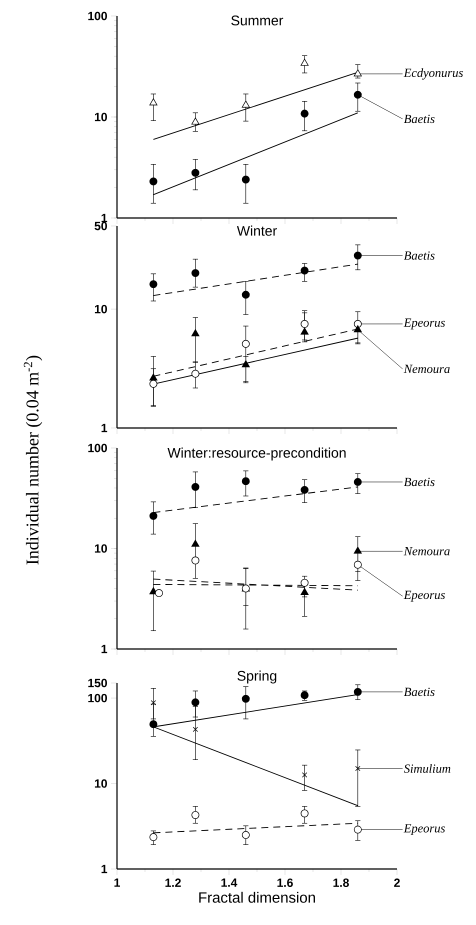 The height and width of the screenshot is (925, 476). Describe the element at coordinates (97, 683) in the screenshot. I see `y-tick-label: 150` at that location.